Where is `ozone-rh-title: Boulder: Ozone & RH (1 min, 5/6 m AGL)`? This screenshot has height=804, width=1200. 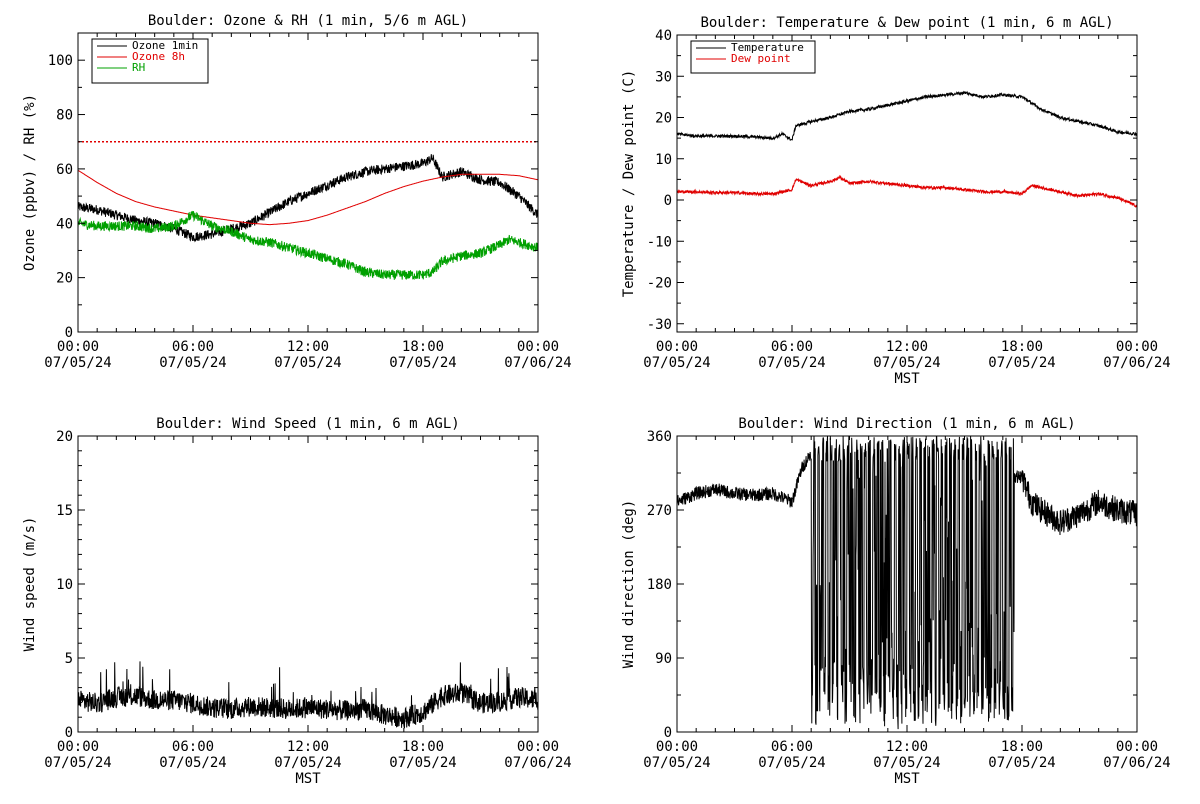 ozone-rh-title: Boulder: Ozone & RH (1 min, 5/6 m AGL) is located at coordinates (308, 21).